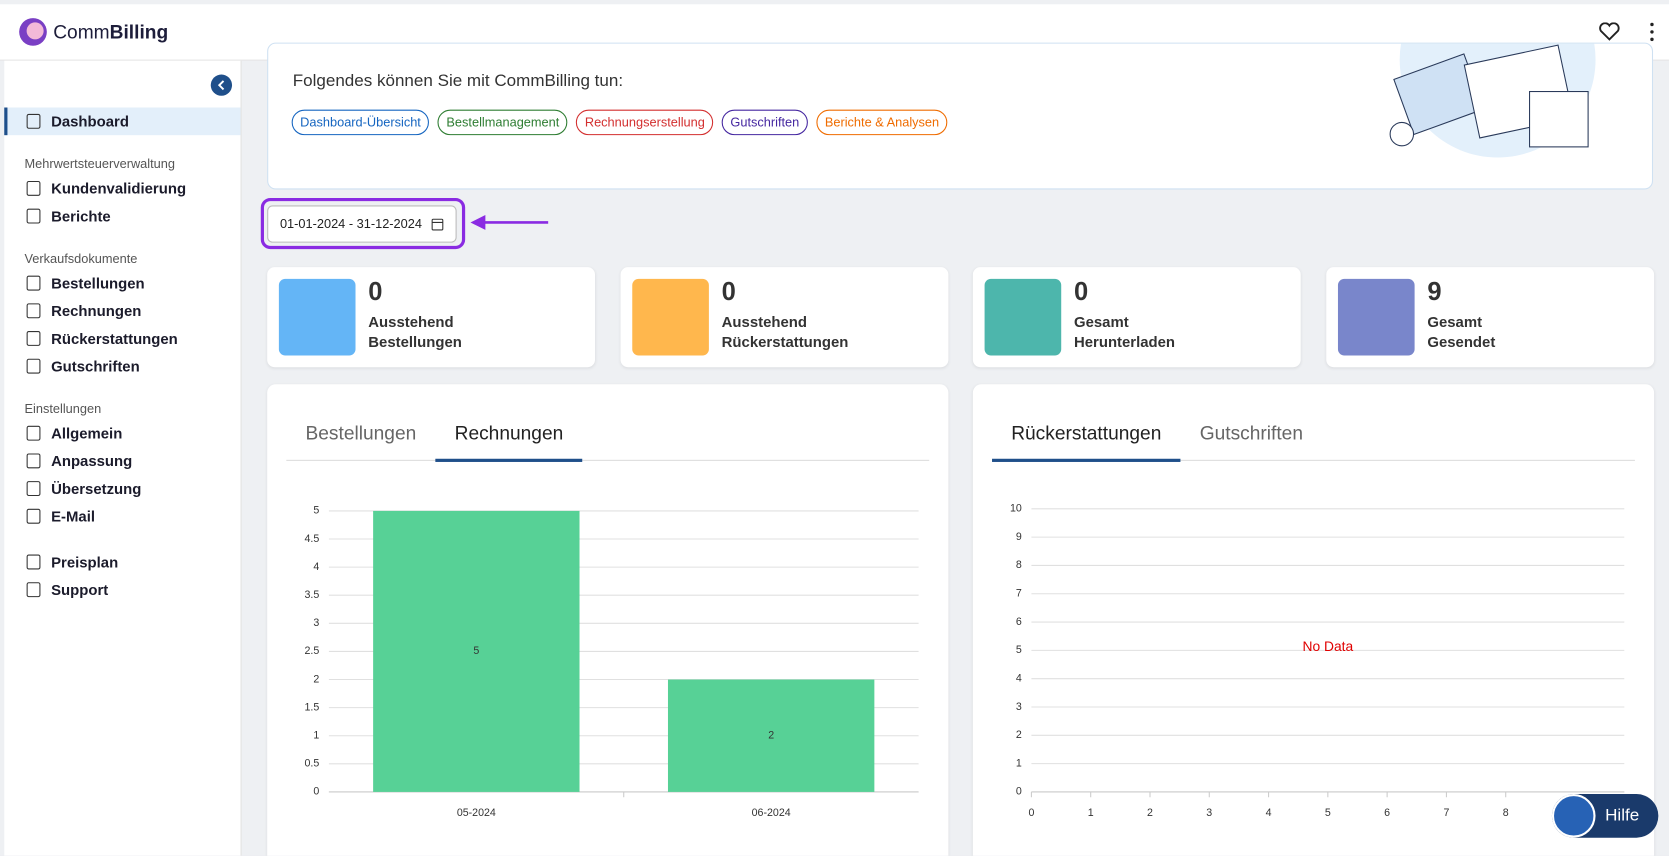 Image resolution: width=1669 pixels, height=856 pixels. What do you see at coordinates (350, 223) in the screenshot?
I see `date-range: 01-01-2024 - 31-12-2024` at bounding box center [350, 223].